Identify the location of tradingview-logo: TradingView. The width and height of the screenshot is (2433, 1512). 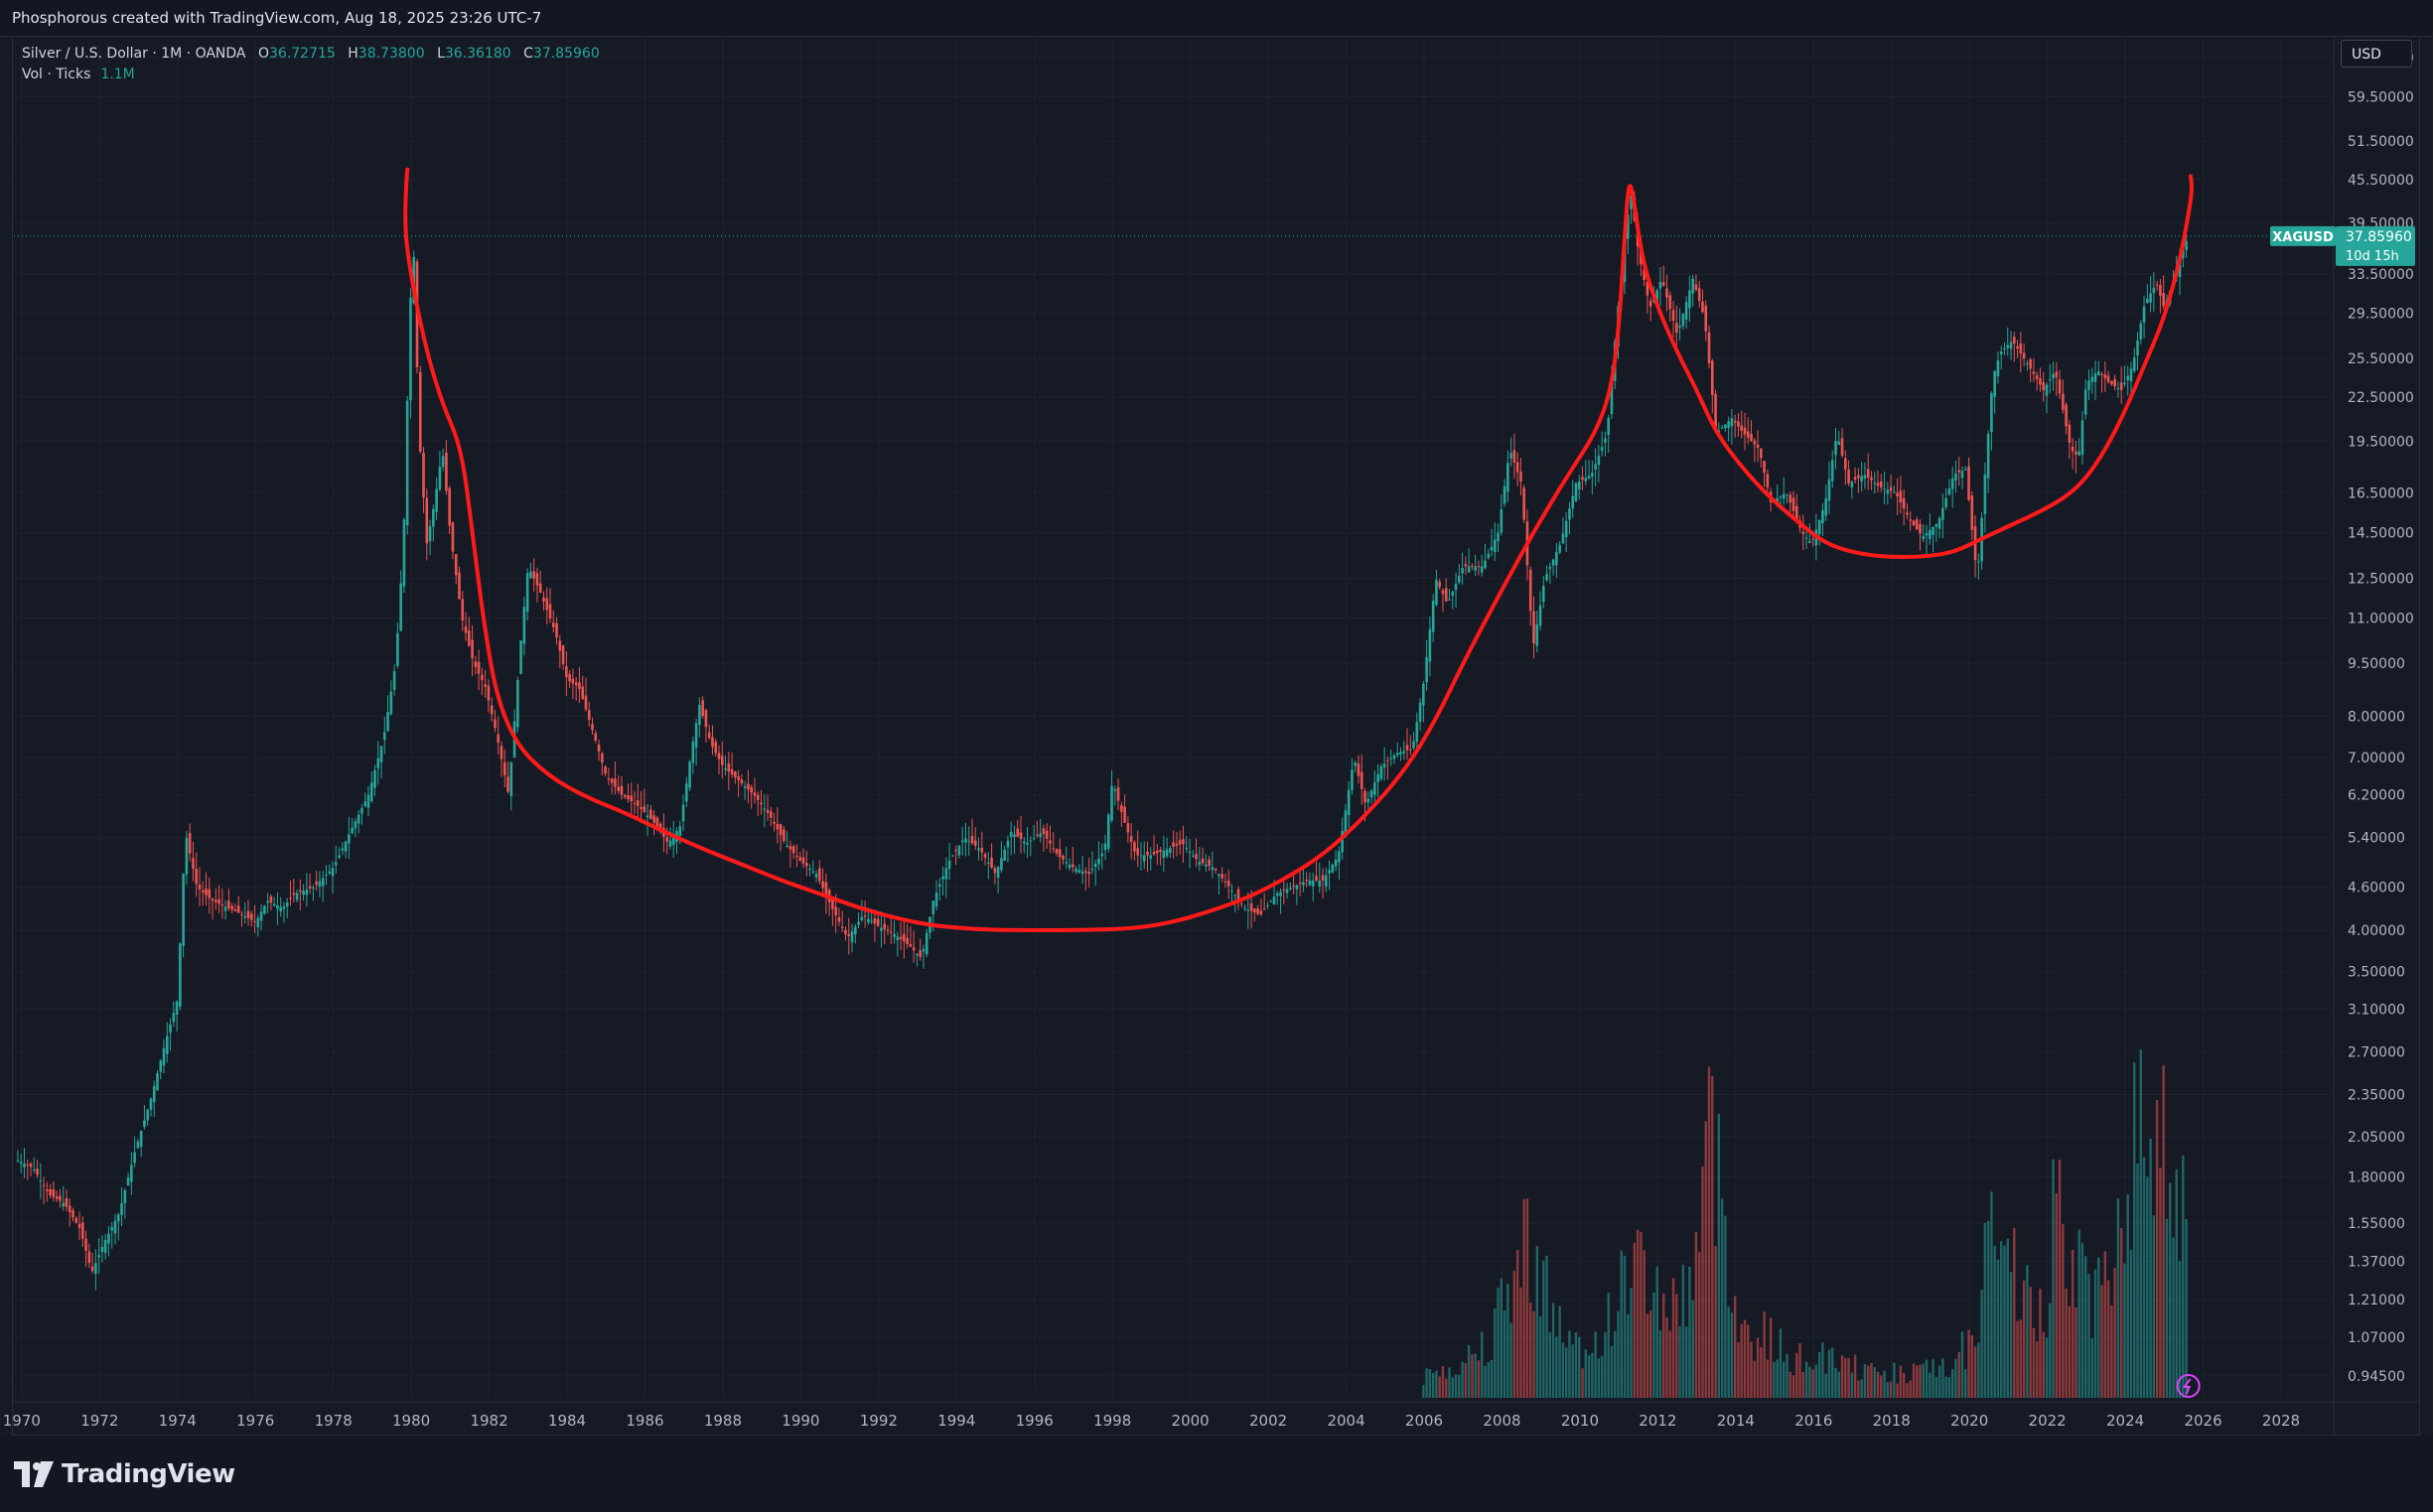
(124, 1474).